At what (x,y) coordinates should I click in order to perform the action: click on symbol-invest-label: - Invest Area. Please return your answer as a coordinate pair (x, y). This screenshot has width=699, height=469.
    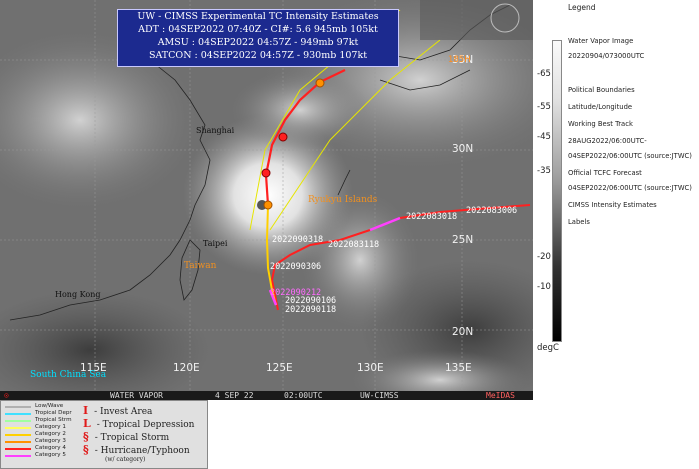
    Looking at the image, I should click on (123, 412).